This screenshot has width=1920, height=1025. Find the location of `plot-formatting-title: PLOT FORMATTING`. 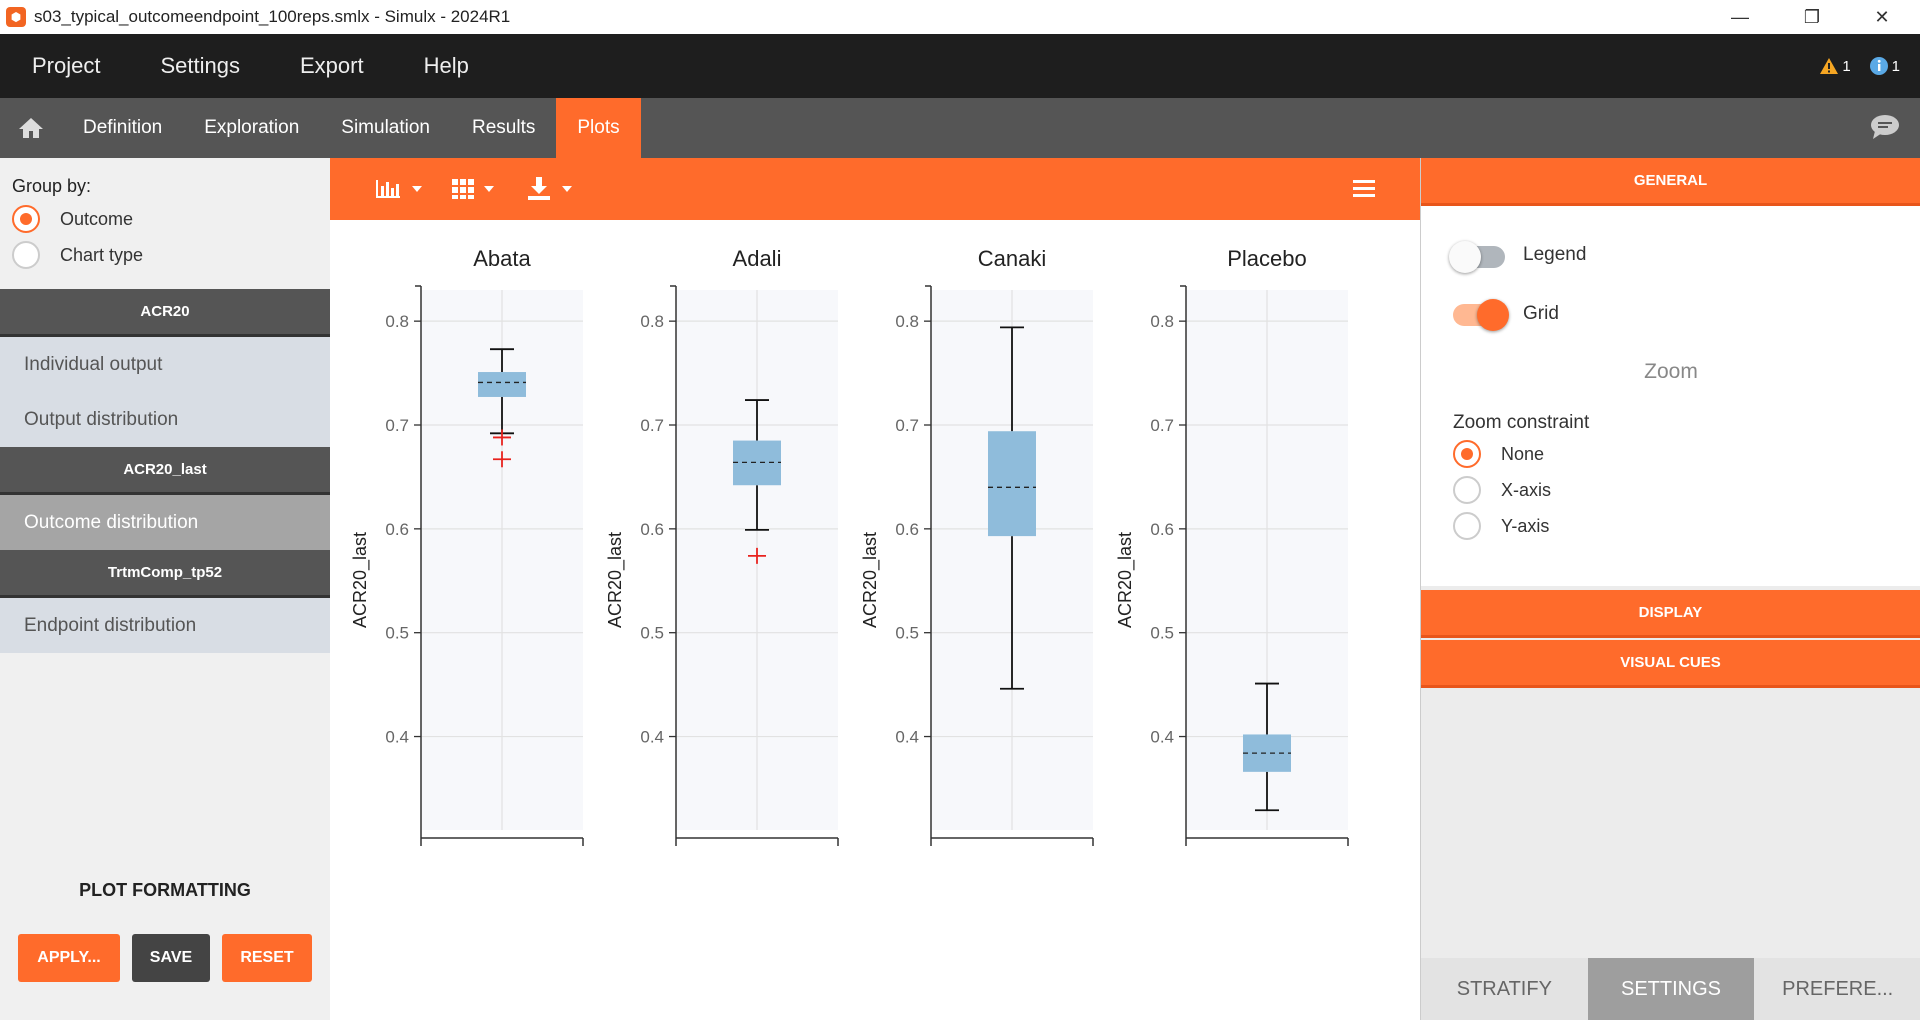

plot-formatting-title: PLOT FORMATTING is located at coordinates (165, 890).